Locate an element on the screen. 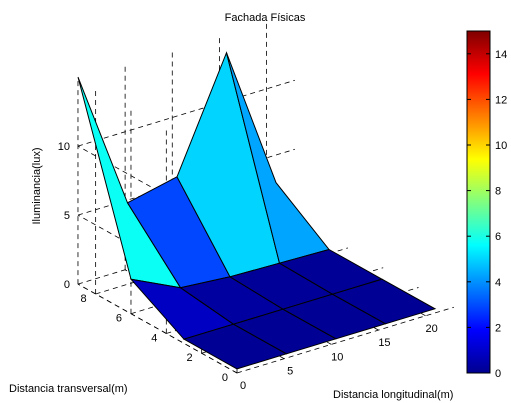  z-axis-label: Iluminancia(lux) is located at coordinates (37, 185).